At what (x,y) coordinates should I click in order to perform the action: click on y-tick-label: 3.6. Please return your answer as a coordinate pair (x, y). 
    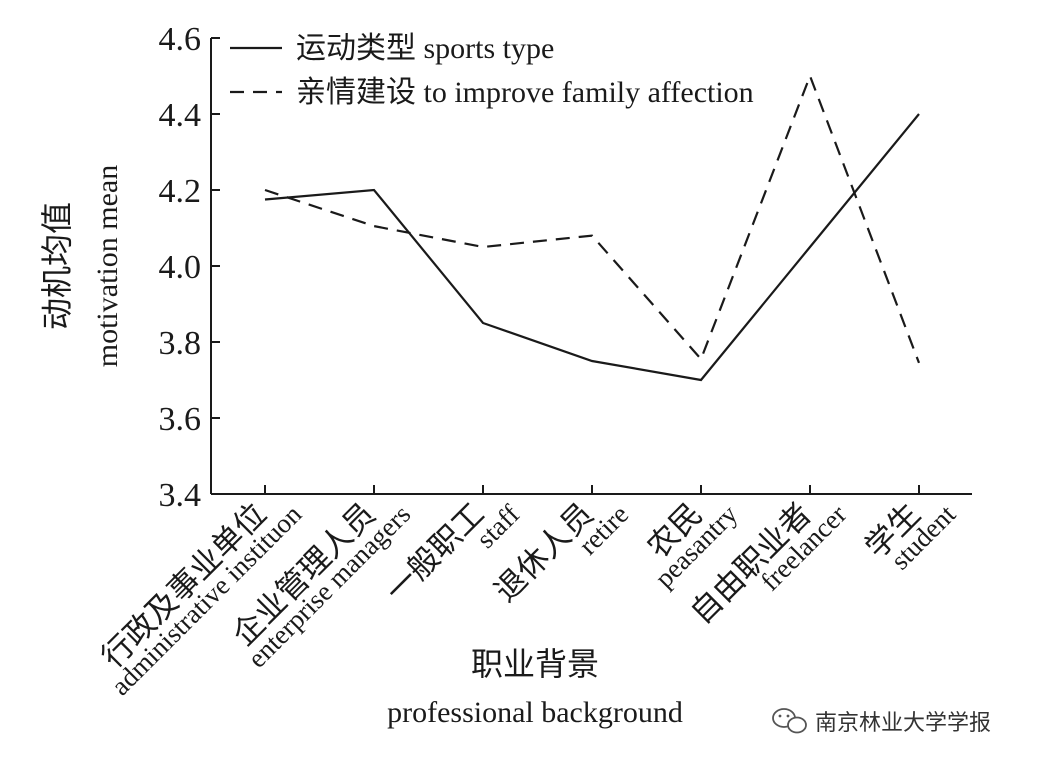
    Looking at the image, I should click on (180, 419).